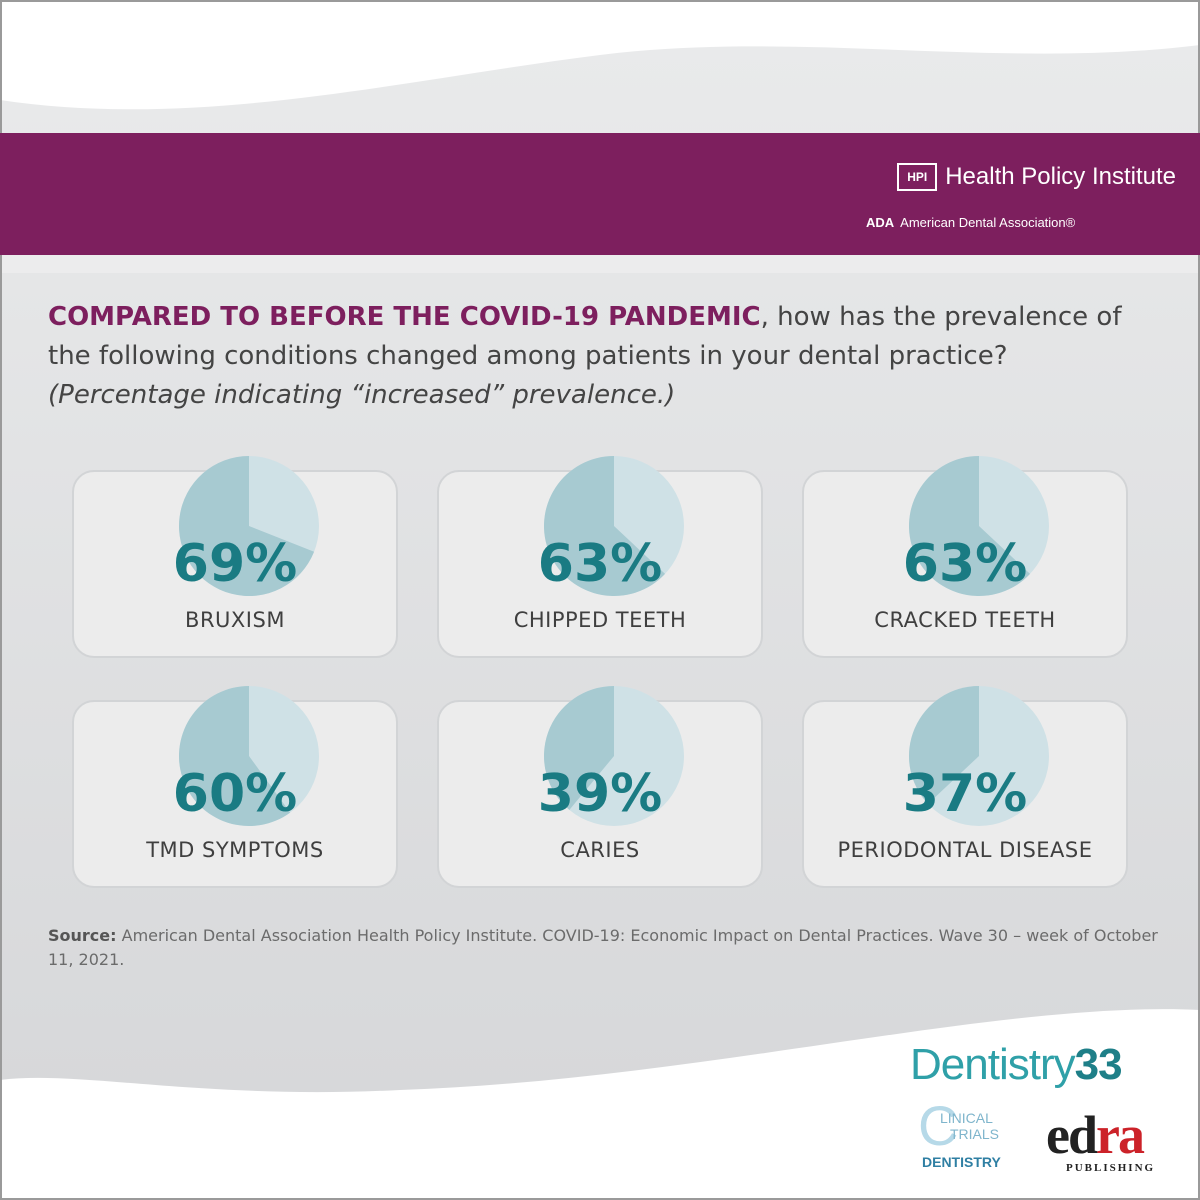 The image size is (1200, 1200). I want to click on ct-logo-line2: TRIALS, so click(975, 1134).